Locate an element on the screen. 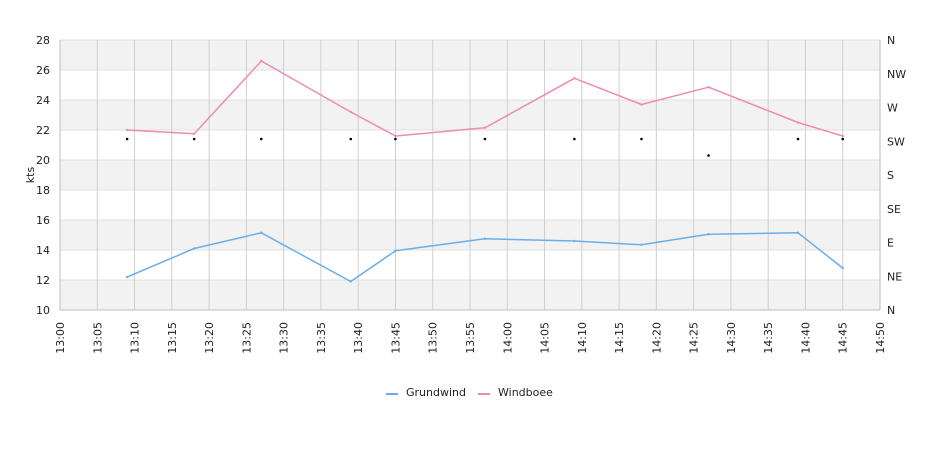 This screenshot has height=450, width=940. y2-tick-label: SW is located at coordinates (896, 141).